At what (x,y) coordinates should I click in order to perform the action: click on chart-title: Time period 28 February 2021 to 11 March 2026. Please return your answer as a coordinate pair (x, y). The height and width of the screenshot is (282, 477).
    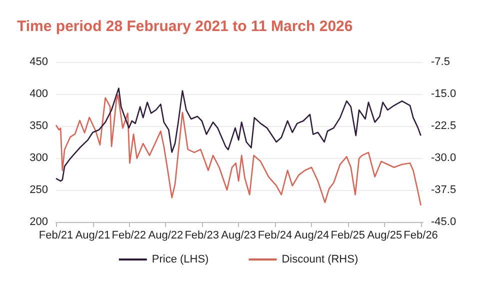
    Looking at the image, I should click on (185, 26).